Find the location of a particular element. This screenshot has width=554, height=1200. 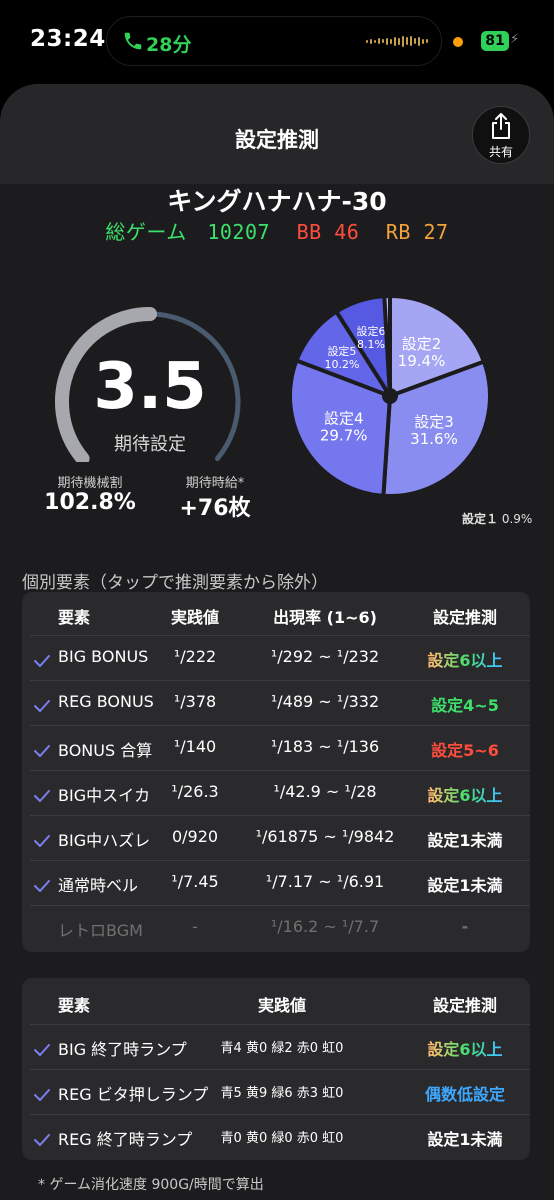

table1-row: 通常時ベル ¹/7.45 ¹/7.17 ~ ¹/6.91 設定1未満 is located at coordinates (276, 882).